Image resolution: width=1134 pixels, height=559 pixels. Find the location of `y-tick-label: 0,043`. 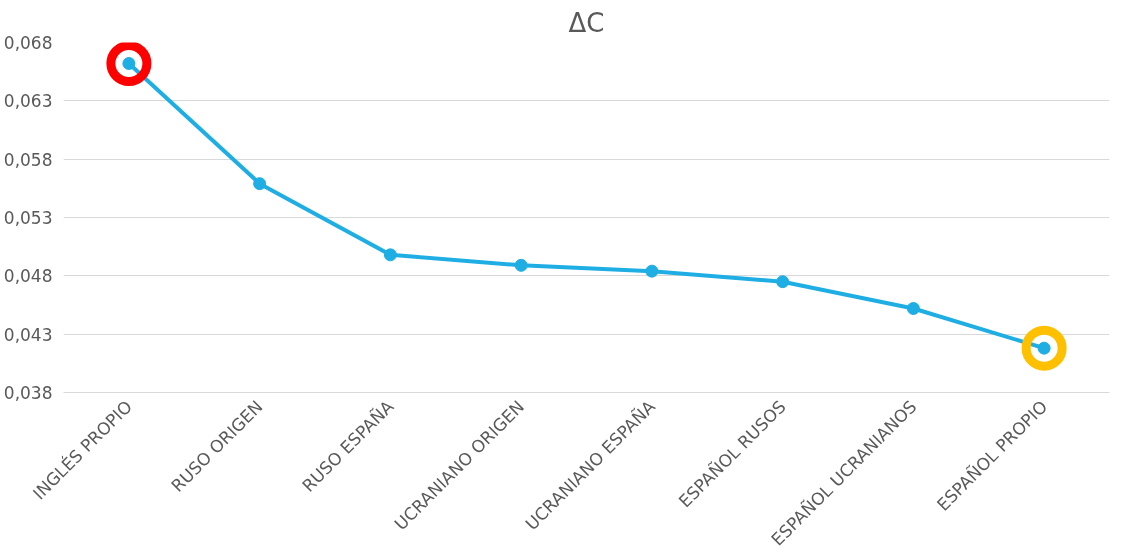

y-tick-label: 0,043 is located at coordinates (28, 334).